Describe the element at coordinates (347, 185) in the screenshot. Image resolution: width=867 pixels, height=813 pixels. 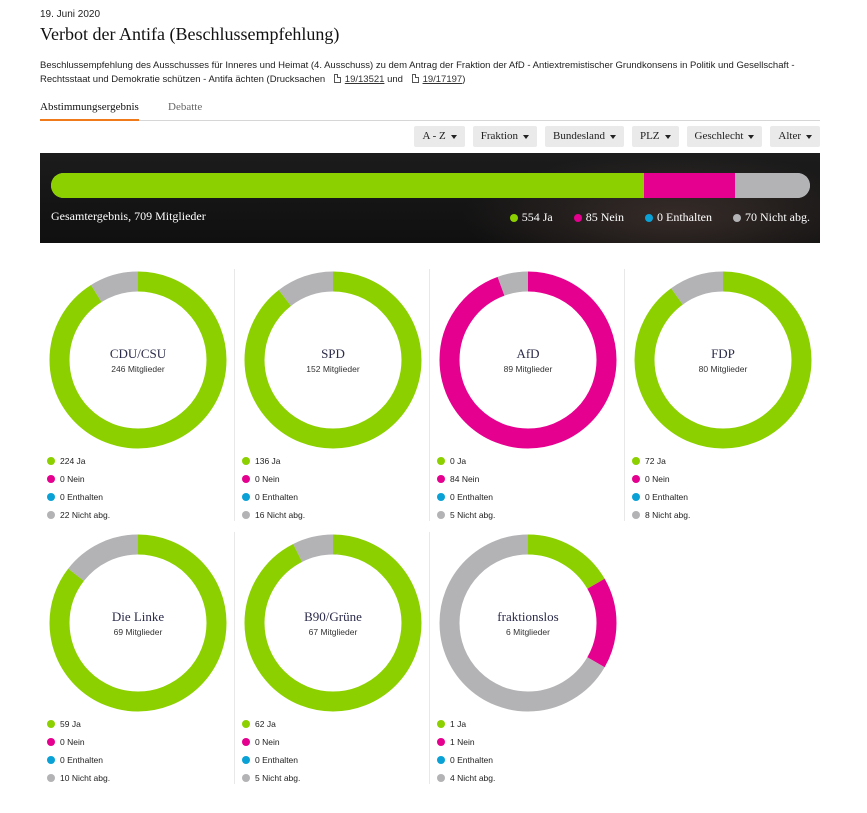
I see `bar-segment-ja` at that location.